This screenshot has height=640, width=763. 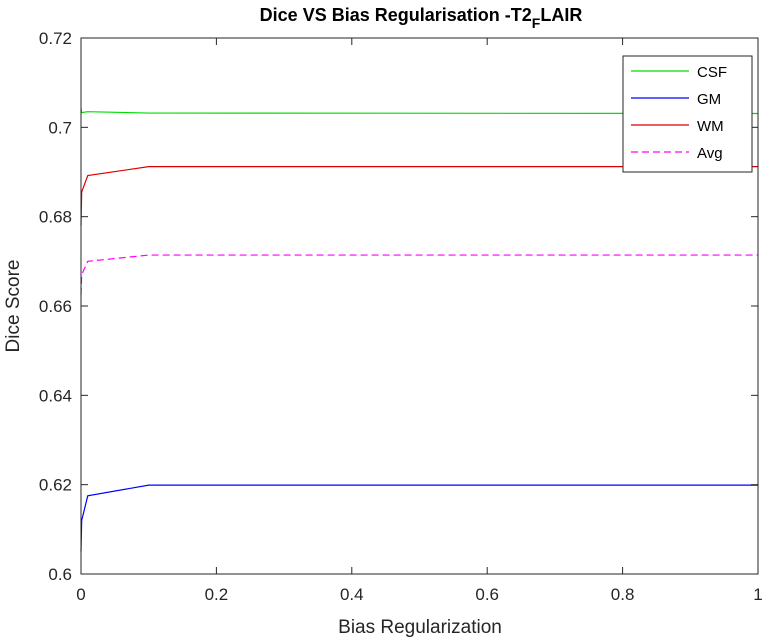 I want to click on x-tick-label: 0.2, so click(x=217, y=594).